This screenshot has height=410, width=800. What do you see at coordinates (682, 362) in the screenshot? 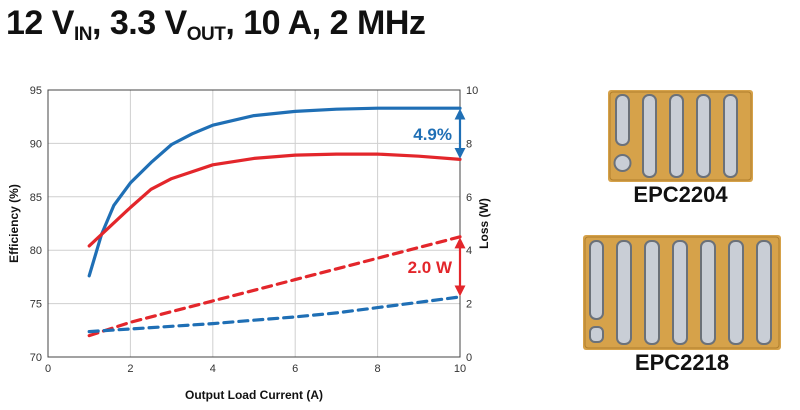
I see `epc2218-label: EPC2218` at bounding box center [682, 362].